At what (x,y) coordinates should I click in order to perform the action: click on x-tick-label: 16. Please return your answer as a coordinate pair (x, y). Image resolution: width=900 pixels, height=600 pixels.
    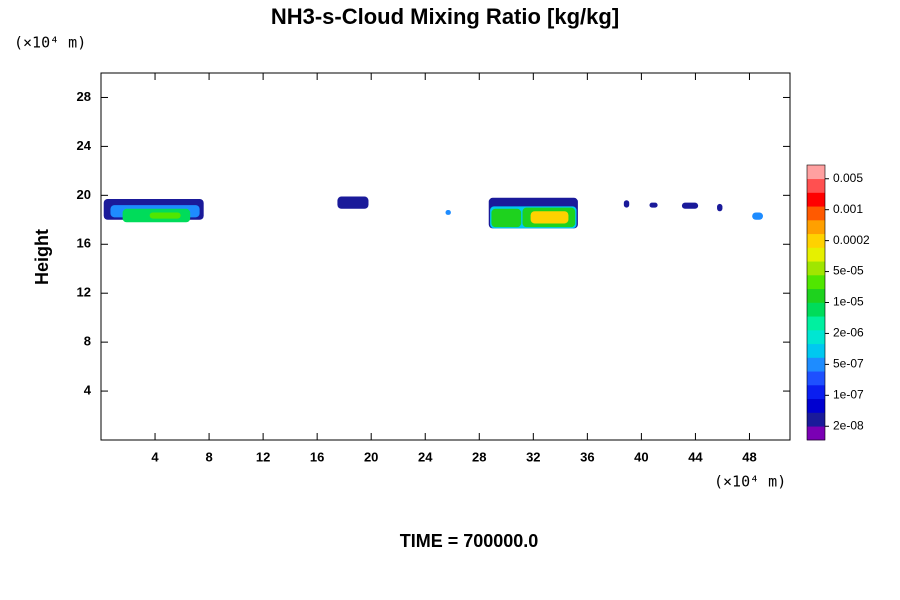
    Looking at the image, I should click on (317, 456).